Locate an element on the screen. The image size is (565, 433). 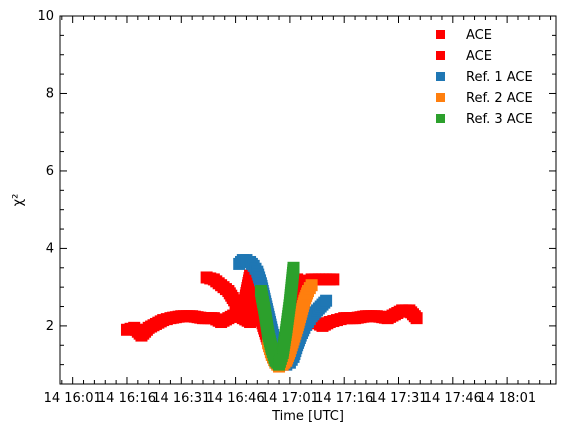
x-tick-label: 14 17:31 is located at coordinates (398, 398).